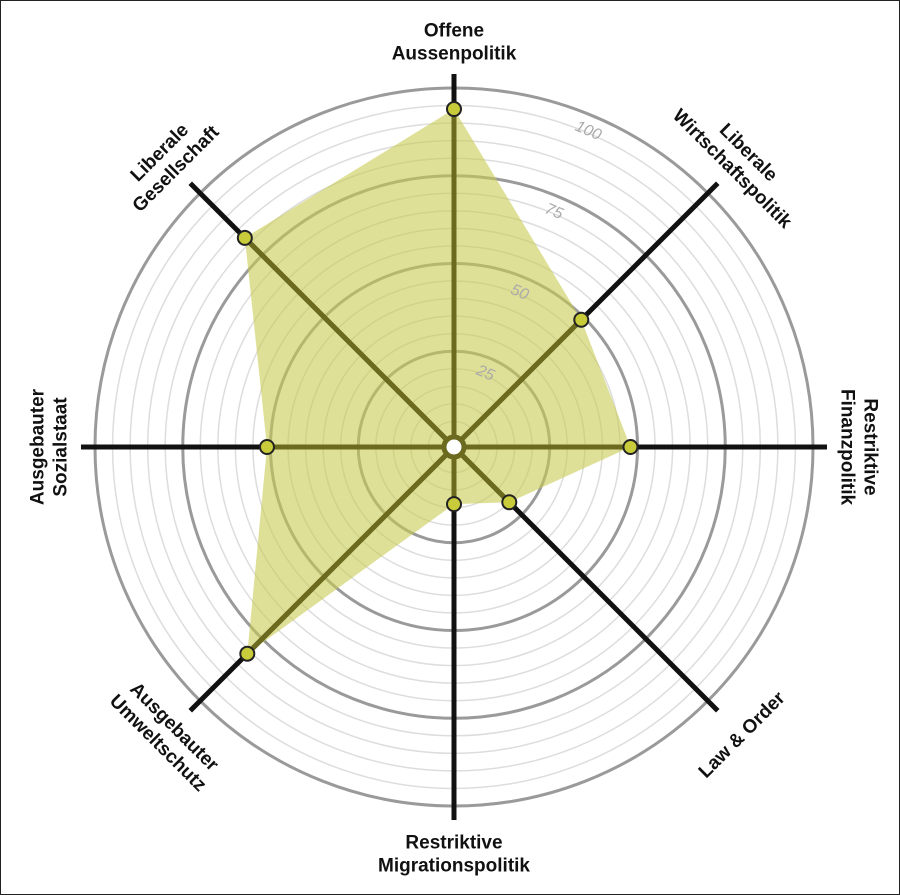 This screenshot has width=900, height=895. What do you see at coordinates (485, 373) in the screenshot?
I see `tick-label: 25` at bounding box center [485, 373].